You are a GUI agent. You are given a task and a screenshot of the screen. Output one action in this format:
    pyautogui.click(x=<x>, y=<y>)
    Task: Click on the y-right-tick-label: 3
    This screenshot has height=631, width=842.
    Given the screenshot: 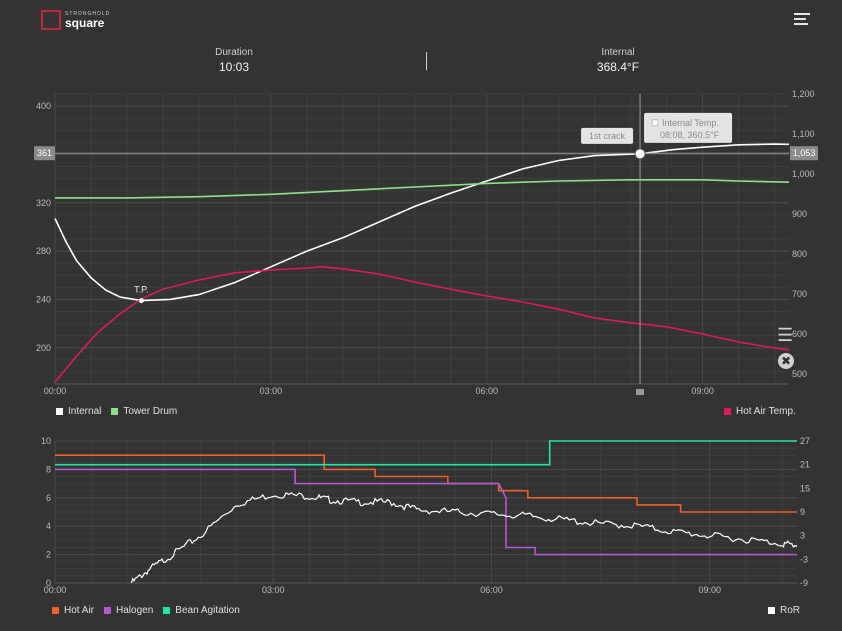 What is the action you would take?
    pyautogui.click(x=802, y=536)
    